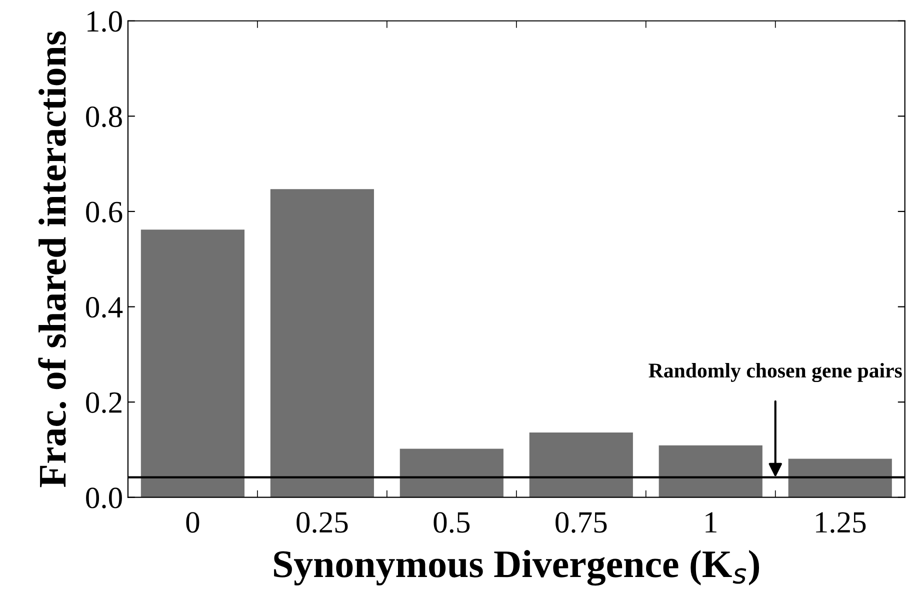 The width and height of the screenshot is (914, 614). Describe the element at coordinates (104, 498) in the screenshot. I see `y-tick-label: 0.0` at that location.